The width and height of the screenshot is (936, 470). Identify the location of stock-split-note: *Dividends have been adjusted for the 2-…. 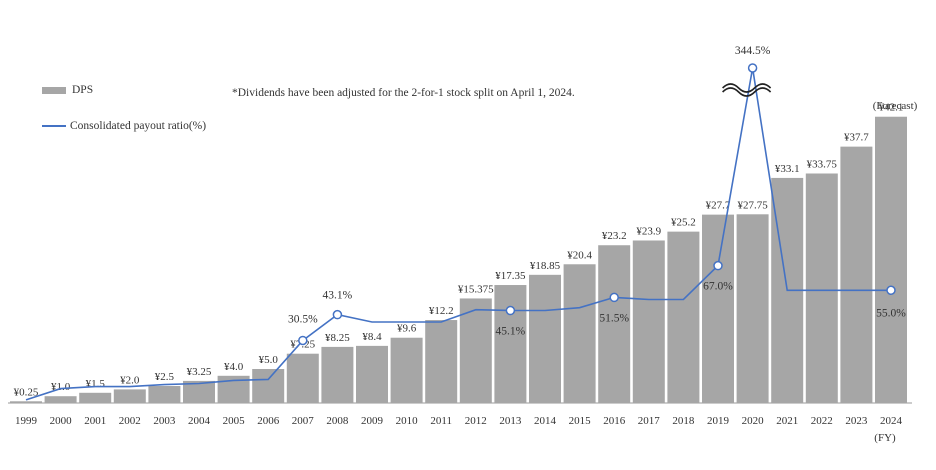
(403, 93).